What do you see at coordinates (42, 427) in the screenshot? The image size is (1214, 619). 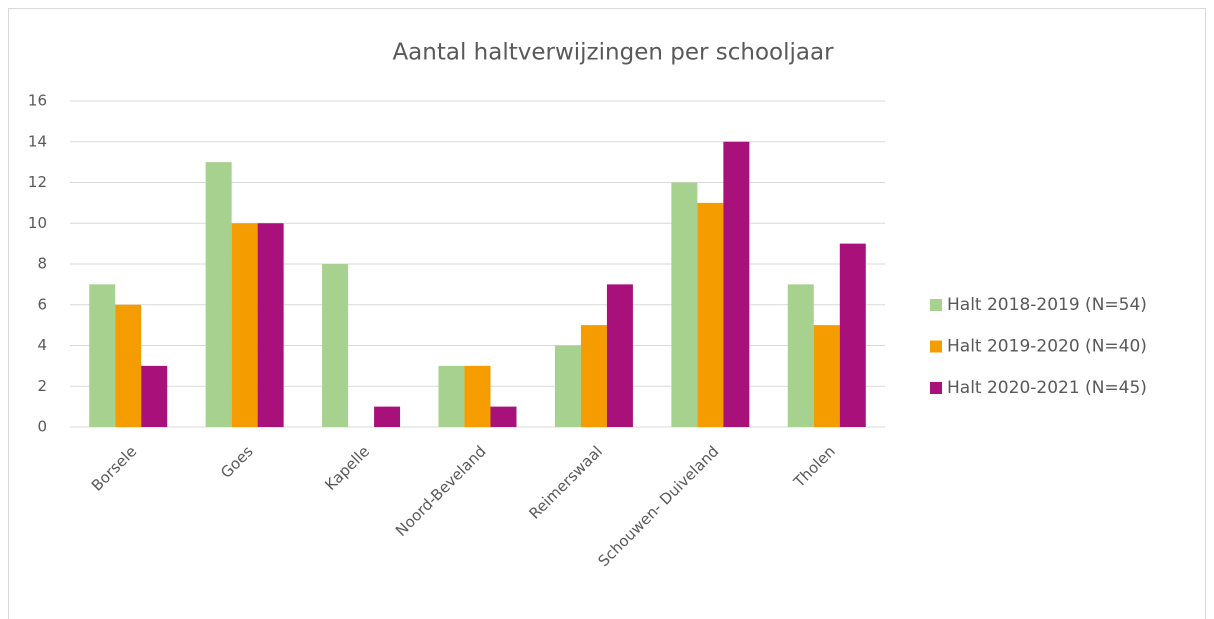 I see `y-tick-label: 0` at bounding box center [42, 427].